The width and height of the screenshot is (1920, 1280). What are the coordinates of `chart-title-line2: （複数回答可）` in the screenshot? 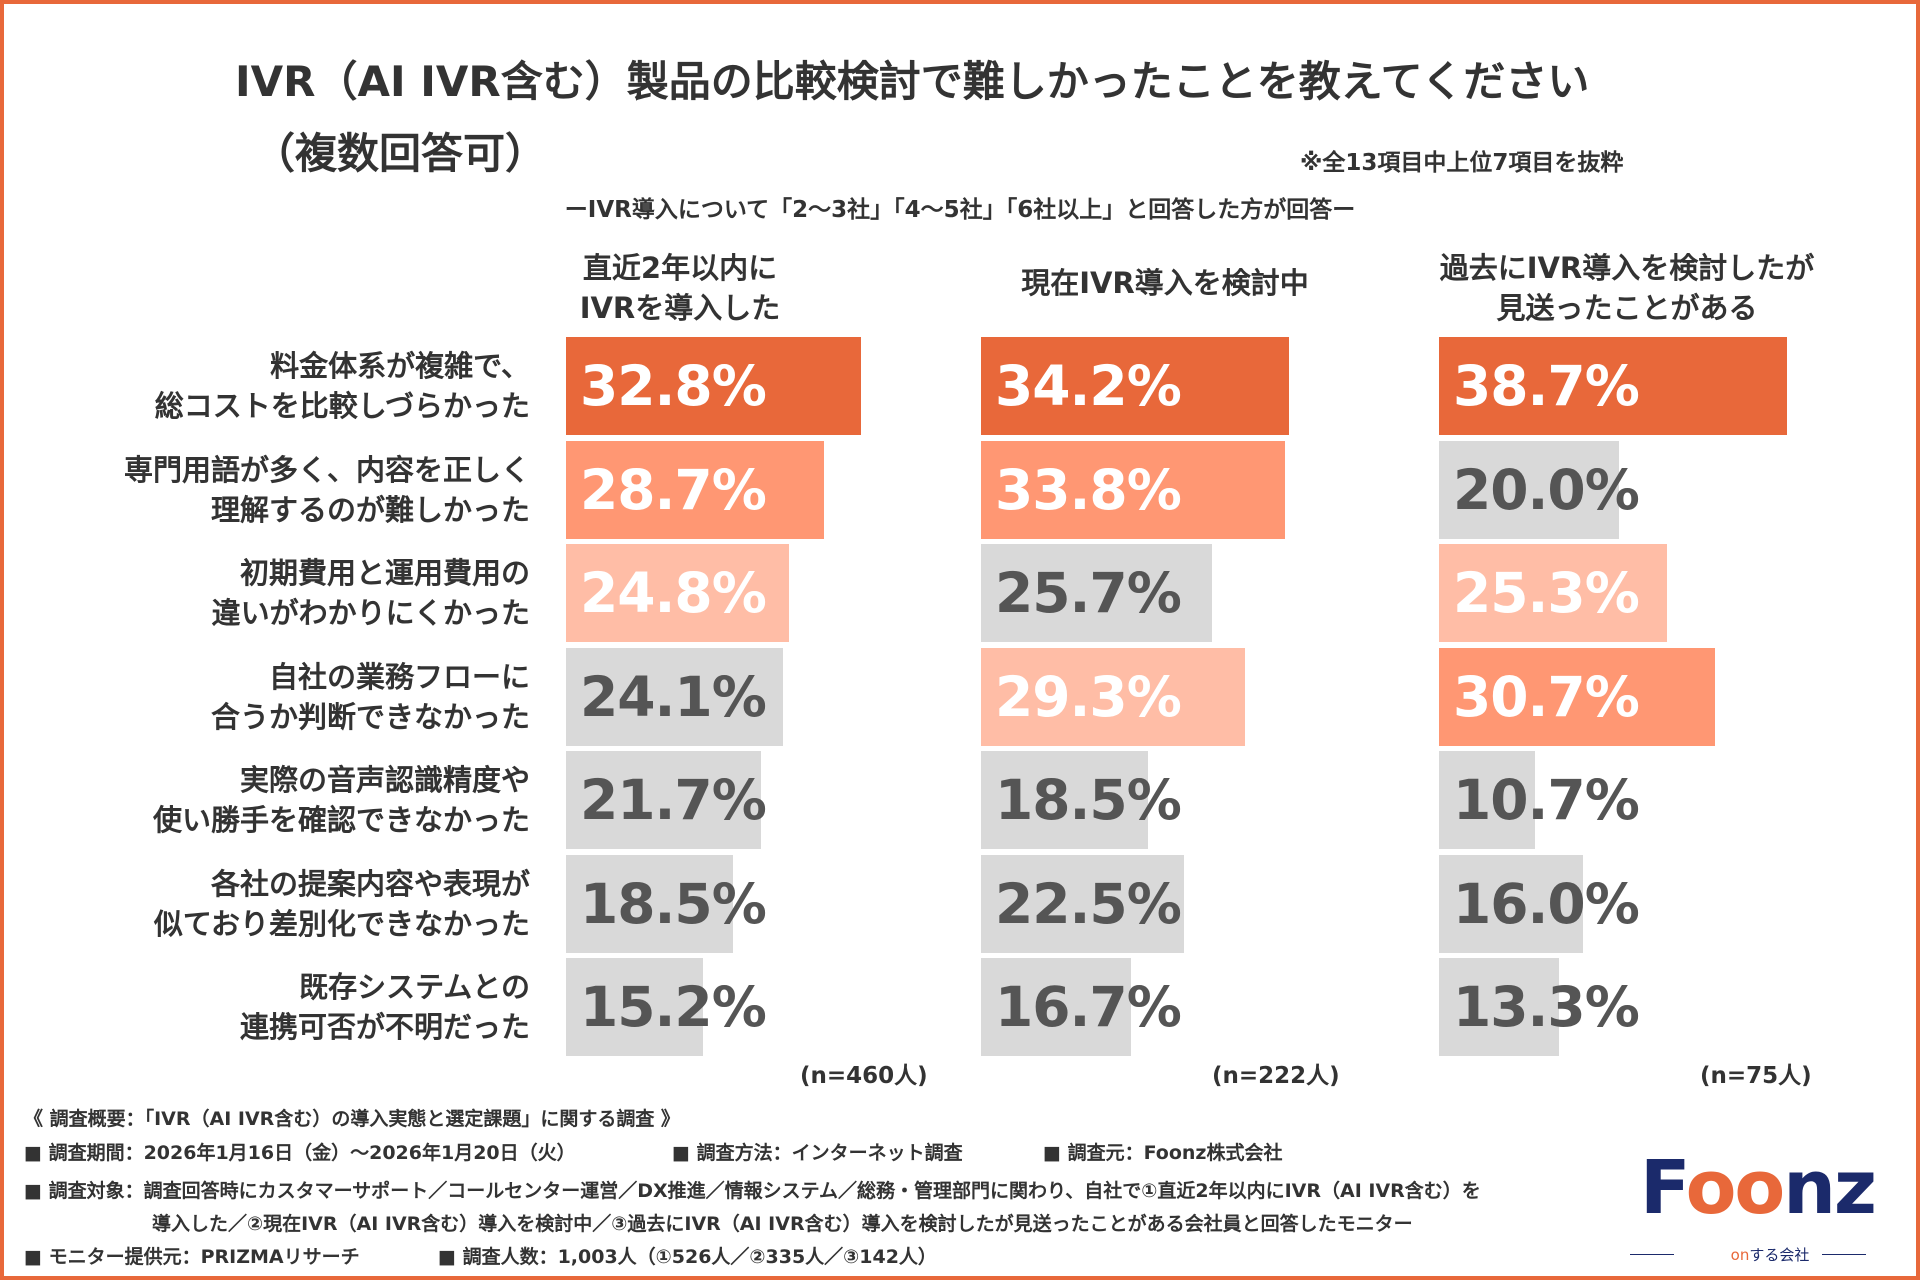 It's located at (400, 153).